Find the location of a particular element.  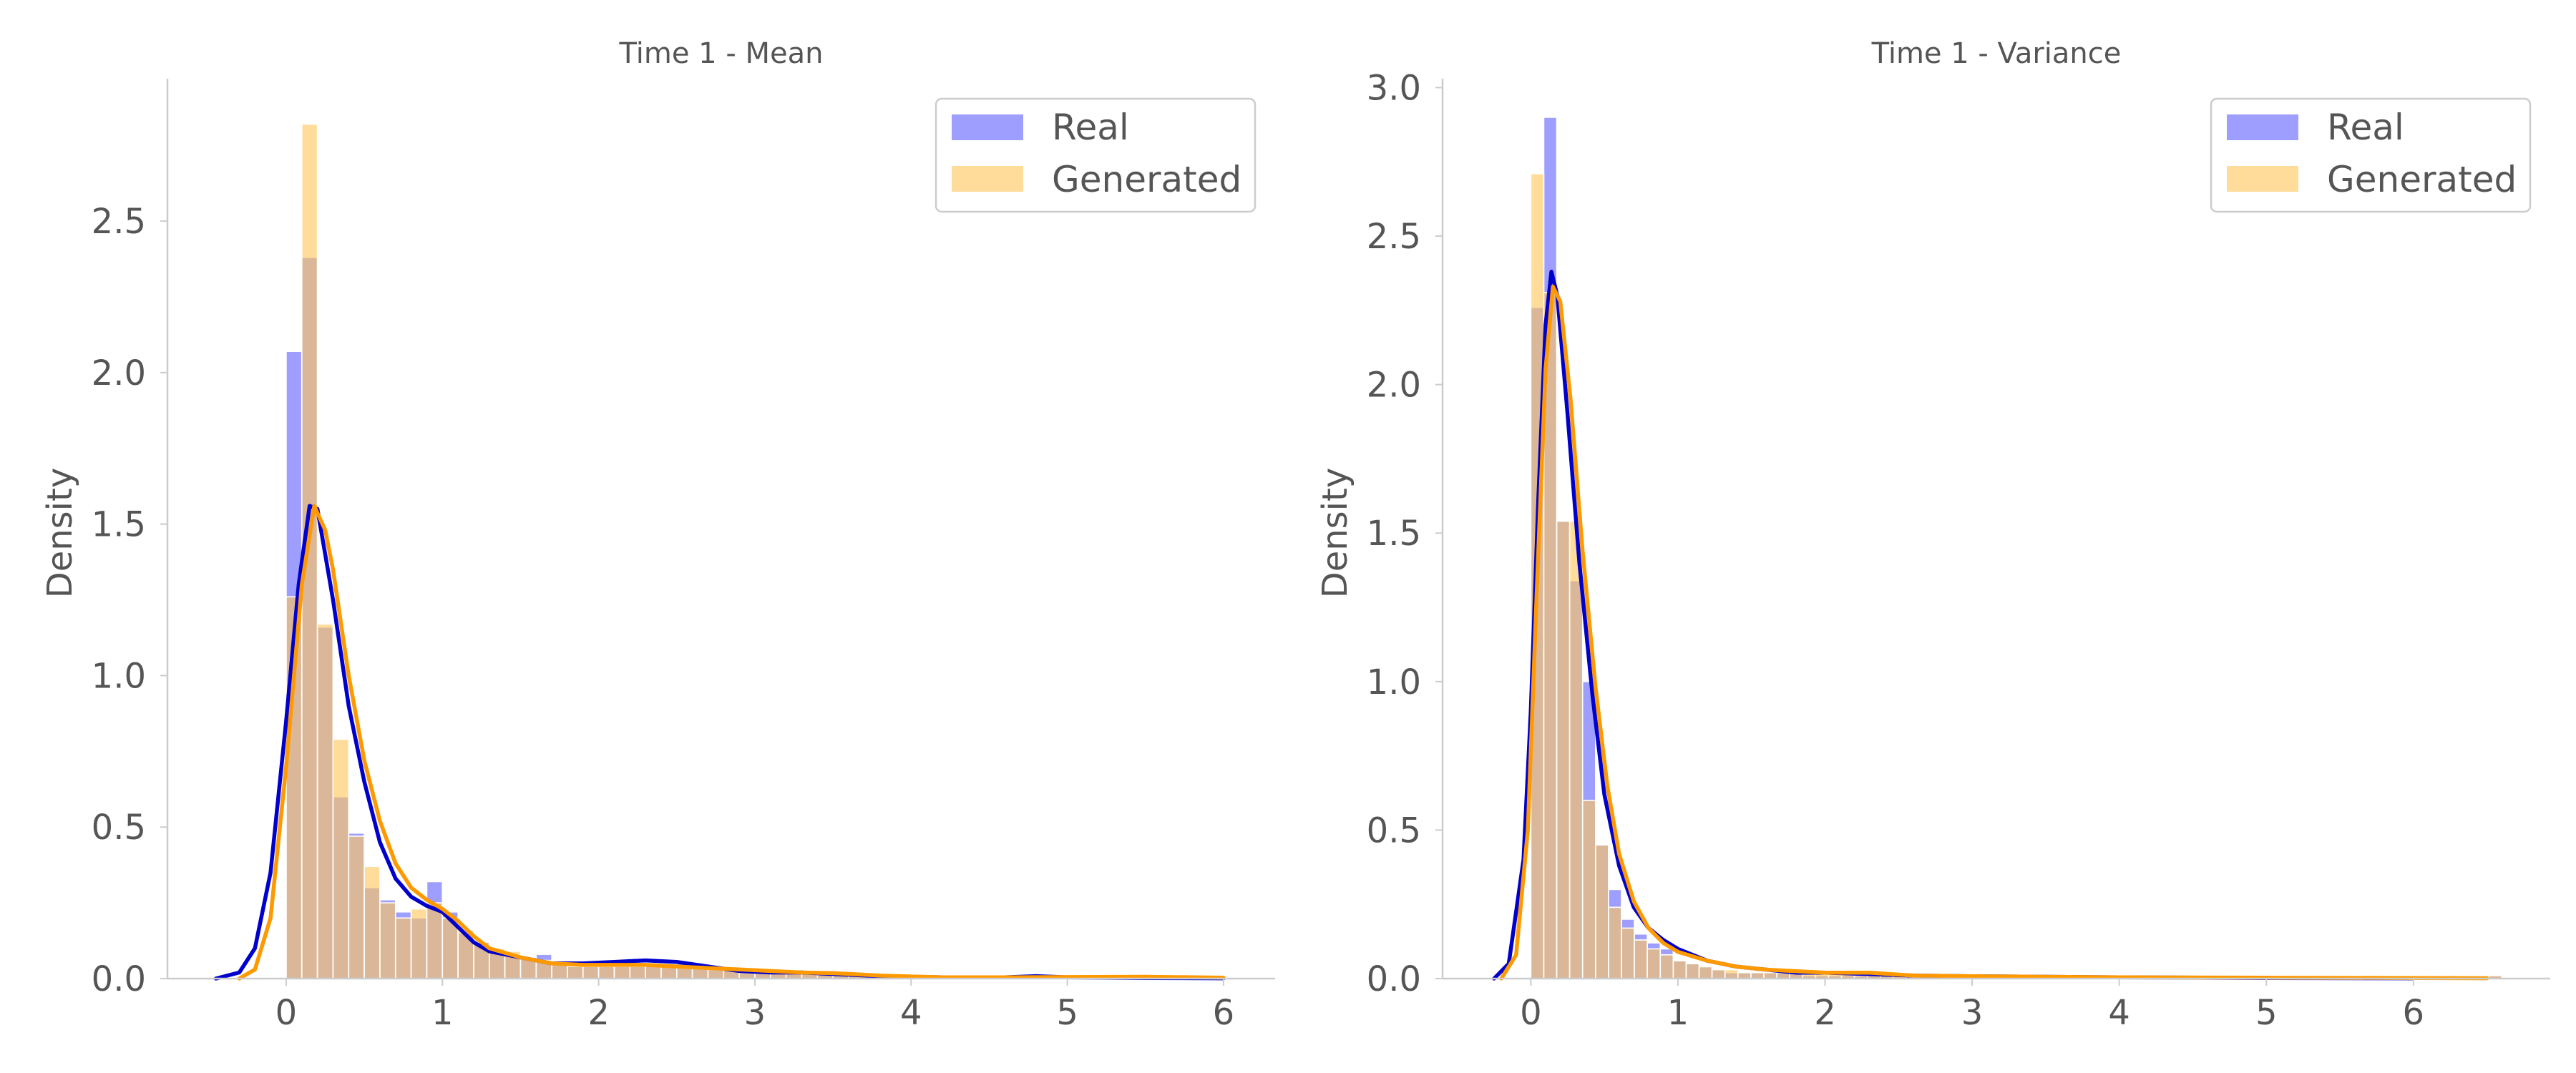

chart-title: Time 1 - Mean is located at coordinates (721, 54).